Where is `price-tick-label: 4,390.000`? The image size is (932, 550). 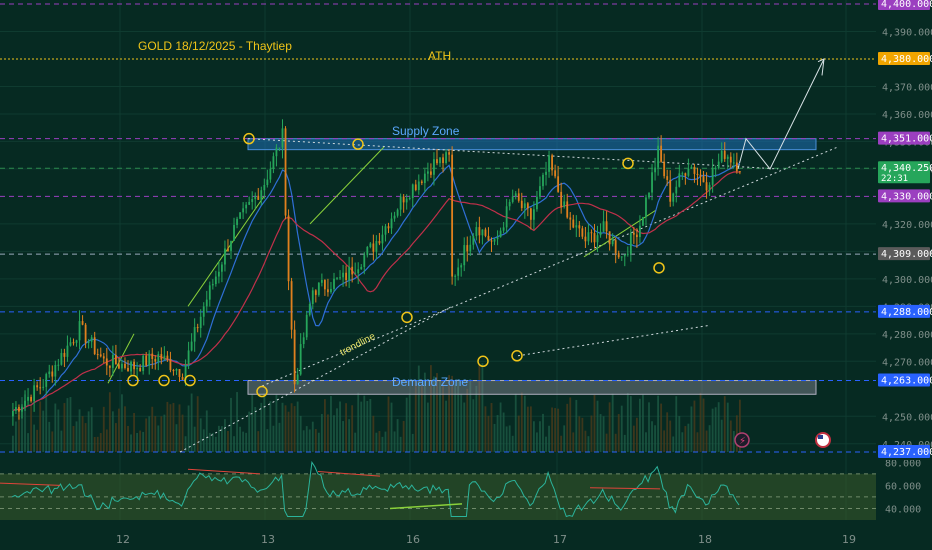 price-tick-label: 4,390.000 is located at coordinates (907, 32).